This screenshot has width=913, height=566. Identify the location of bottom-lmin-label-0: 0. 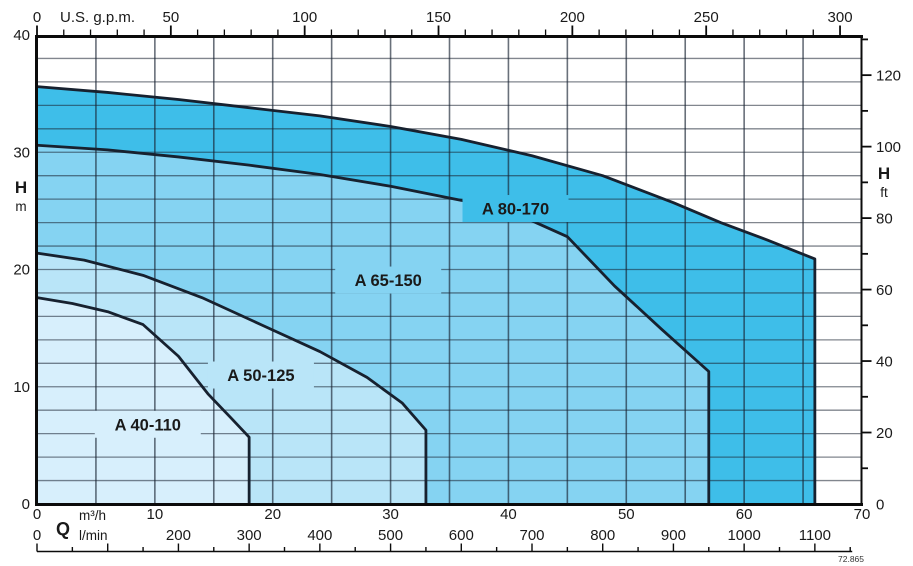
(37, 535).